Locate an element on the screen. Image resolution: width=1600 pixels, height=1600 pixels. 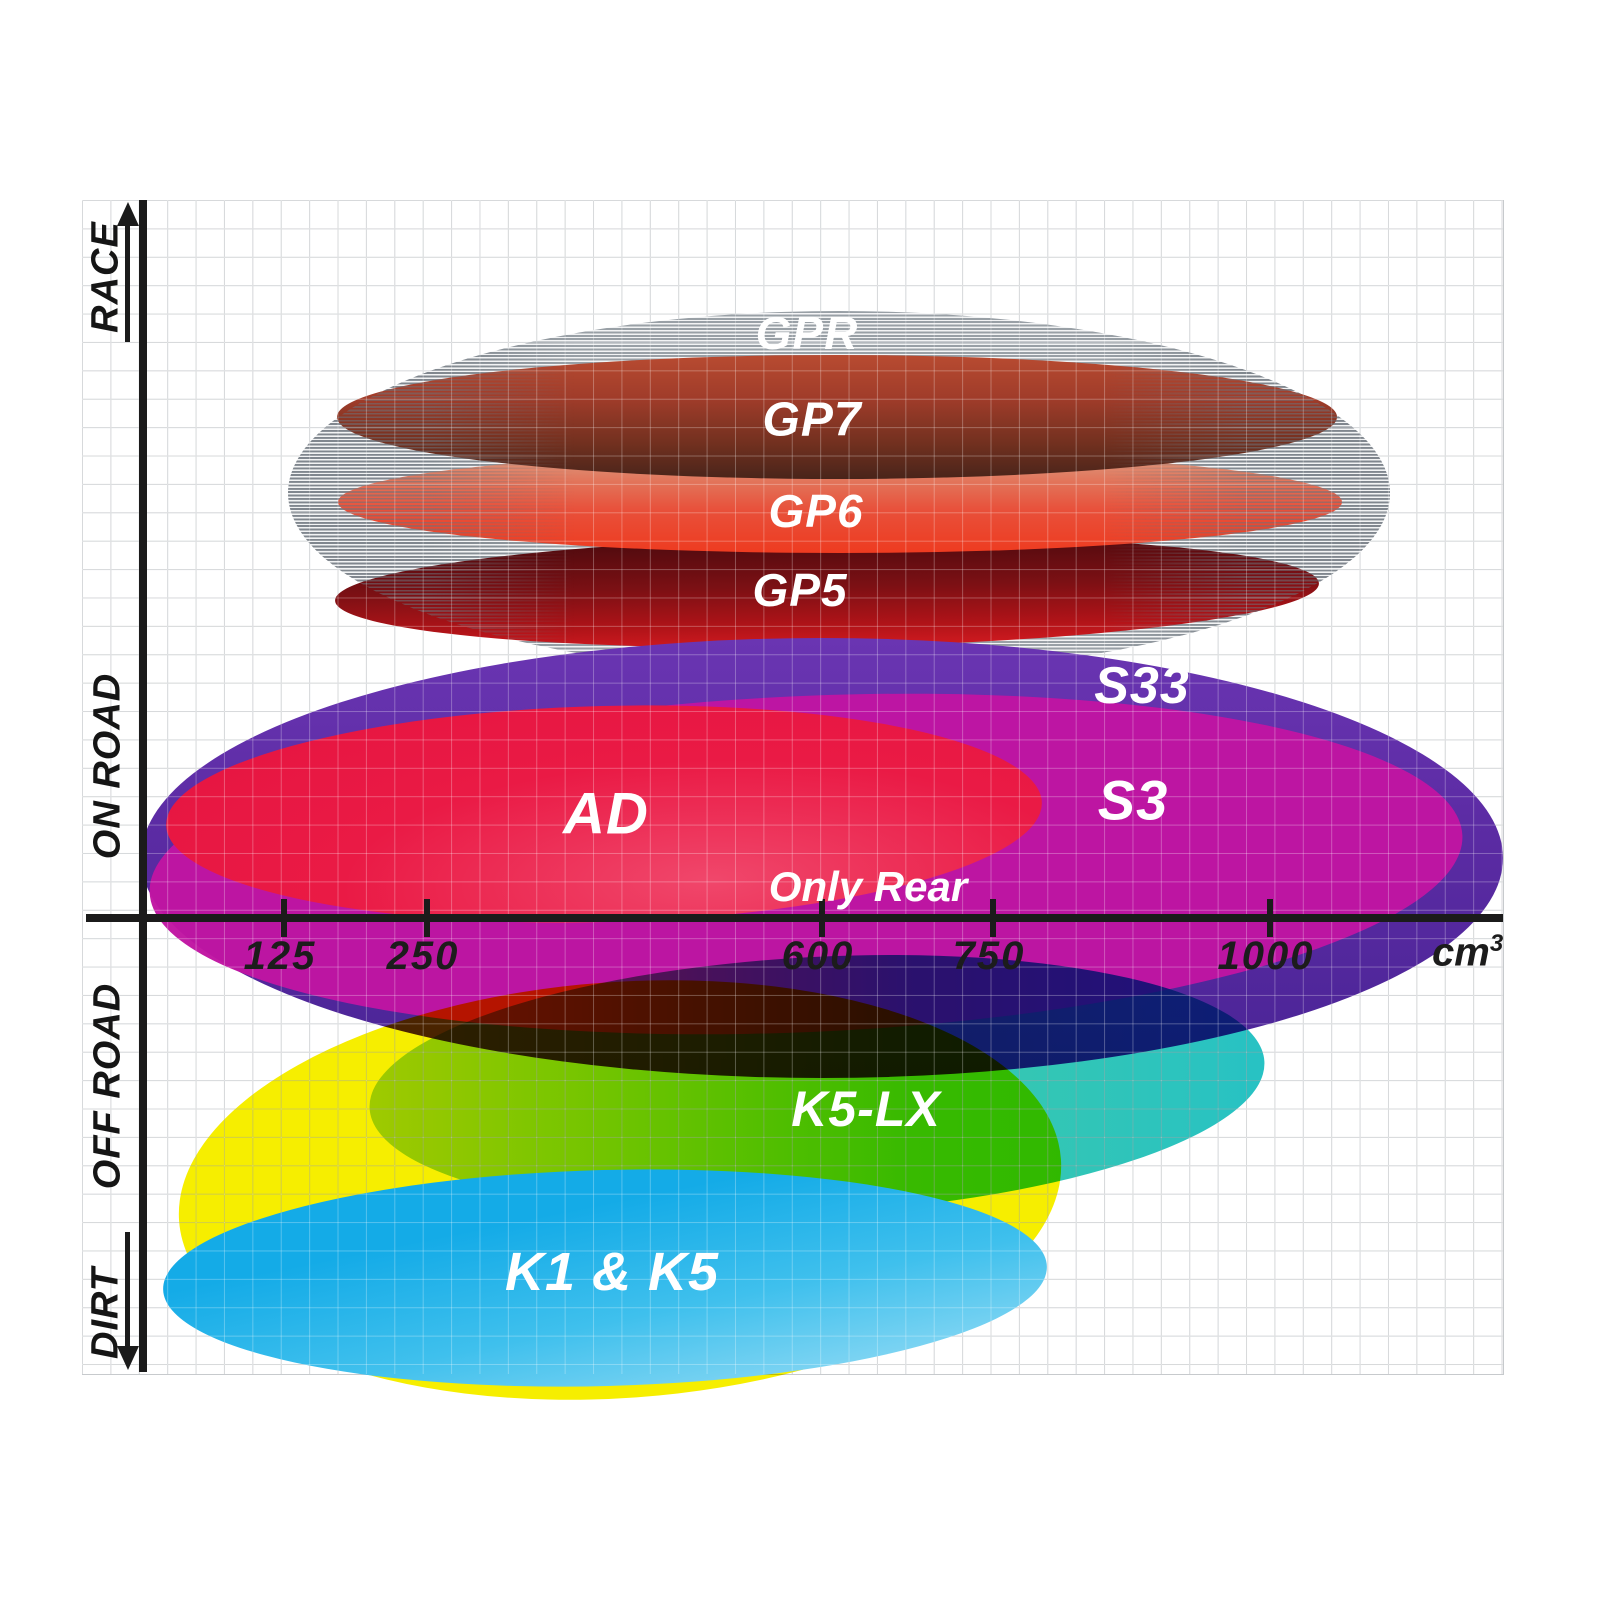
y-band-label-race: RACE is located at coordinates (105, 277).